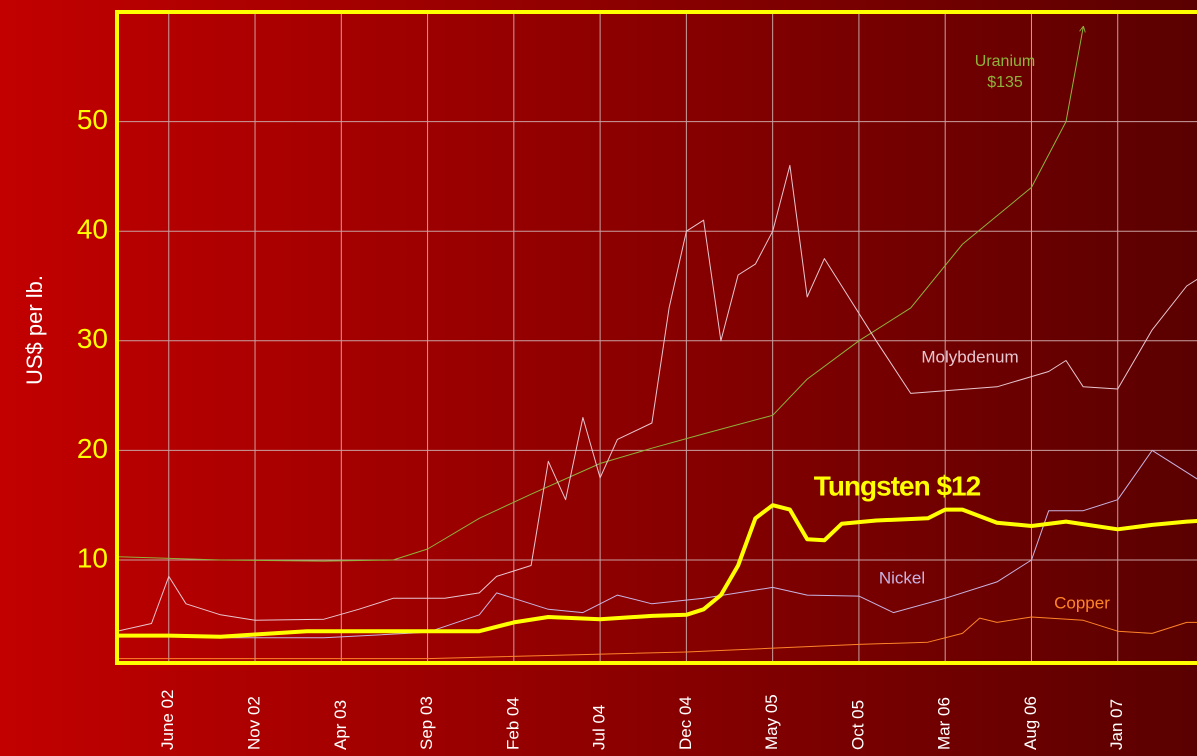 The height and width of the screenshot is (756, 1197). I want to click on x-tick-label: Aug 06, so click(1030, 723).